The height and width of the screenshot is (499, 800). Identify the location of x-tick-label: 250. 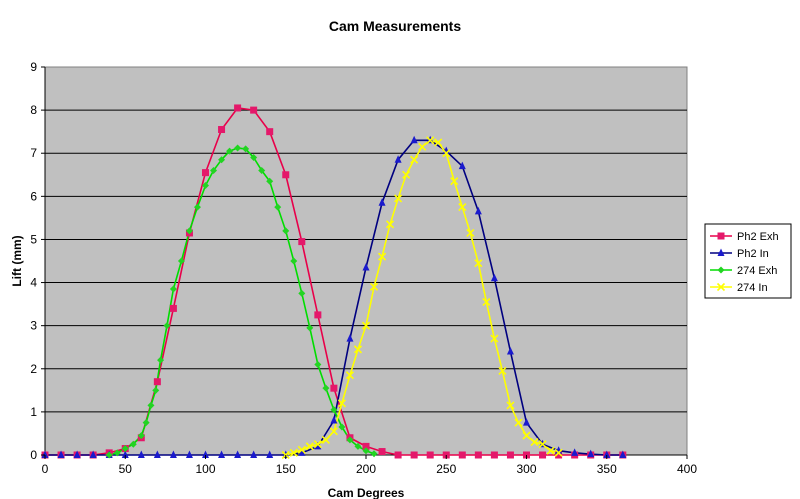
(446, 469).